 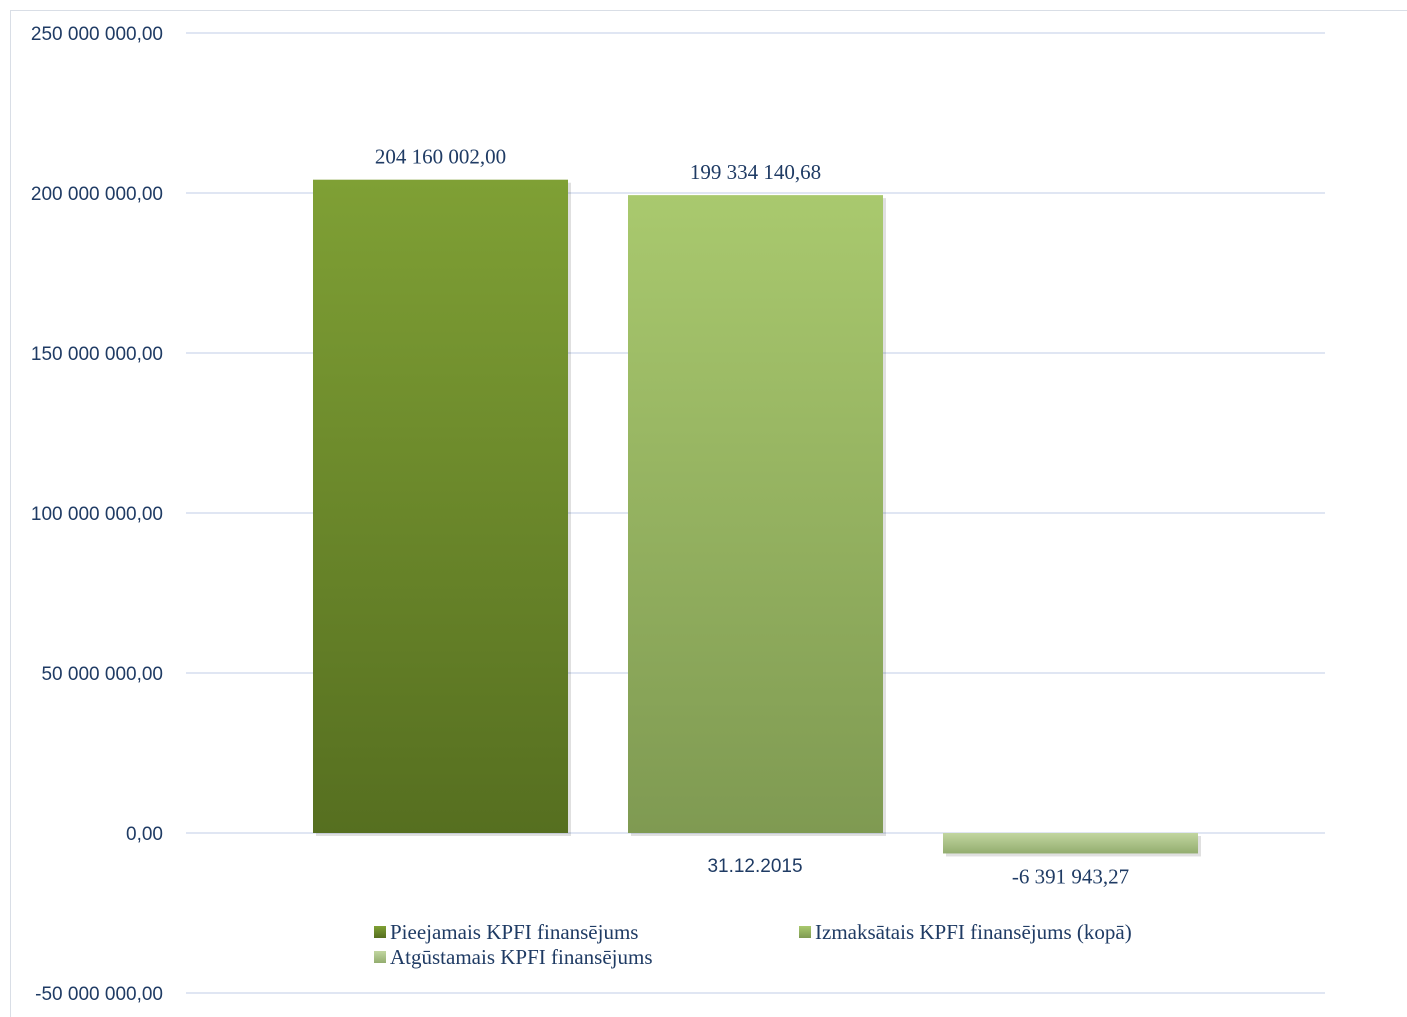 I want to click on y-tick-label: 50 000 000,00, so click(x=102, y=674).